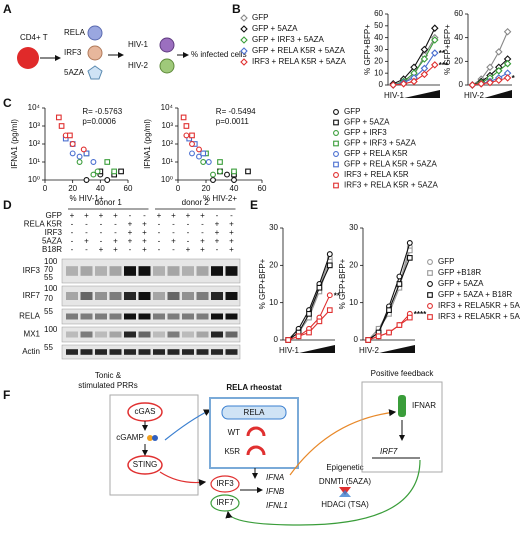 This screenshot has height=539, width=520. Describe the element at coordinates (345, 493) in the screenshot. I see `icon` at that location.